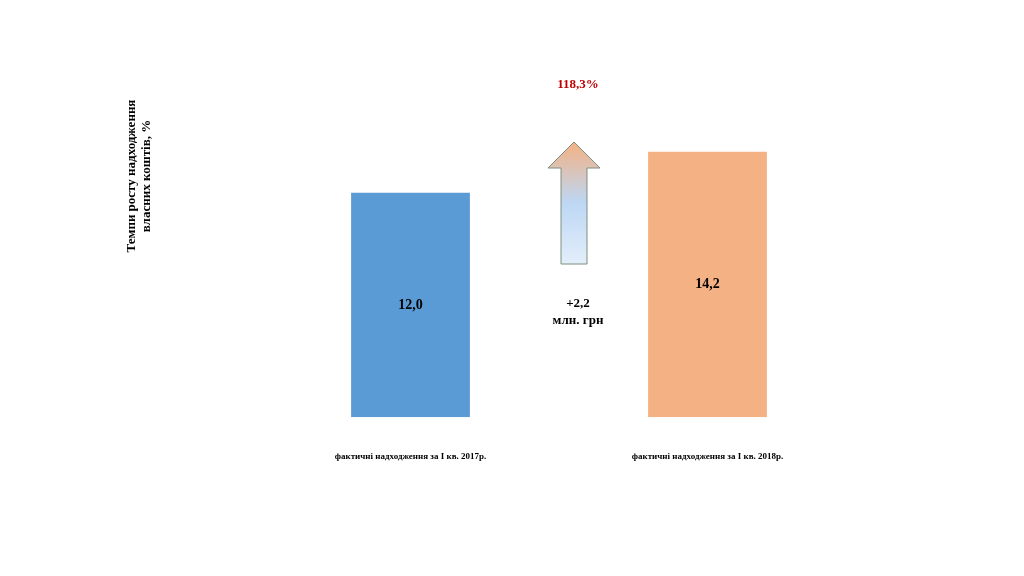  I want to click on x-tick-label: фактичні надходження за I кв. 2018р., so click(707, 455).